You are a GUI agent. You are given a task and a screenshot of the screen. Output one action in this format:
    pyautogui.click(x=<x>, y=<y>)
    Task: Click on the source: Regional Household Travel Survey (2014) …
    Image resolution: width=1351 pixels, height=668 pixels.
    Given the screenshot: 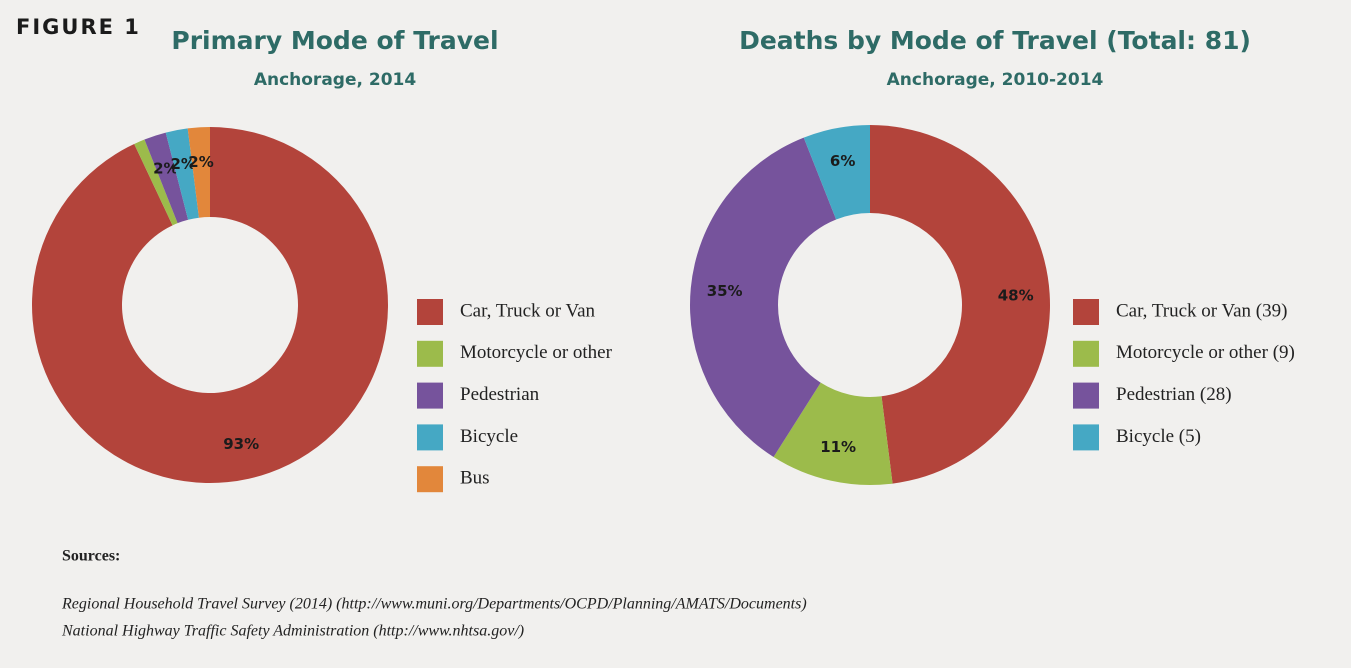 What is the action you would take?
    pyautogui.click(x=434, y=604)
    